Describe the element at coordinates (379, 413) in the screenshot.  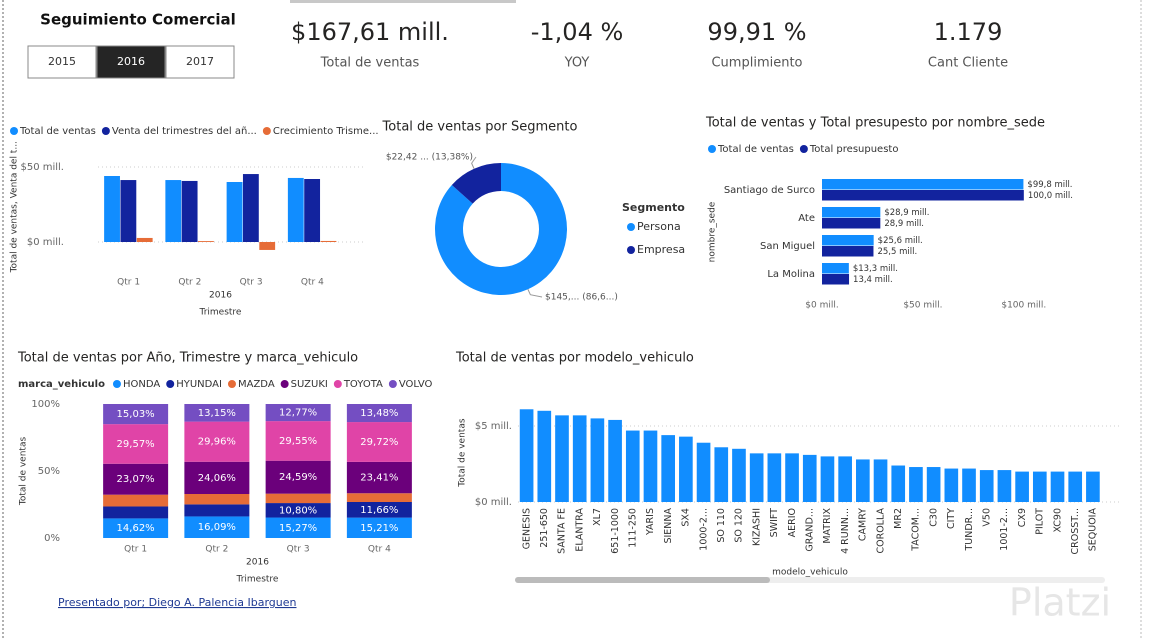
I see `data-label: 13,48%` at that location.